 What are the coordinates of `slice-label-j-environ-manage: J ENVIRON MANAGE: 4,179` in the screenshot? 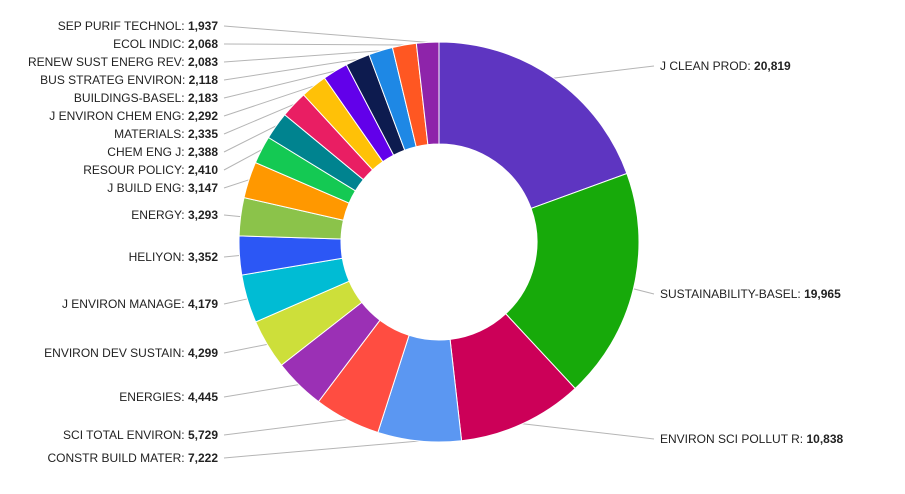 It's located at (140, 304).